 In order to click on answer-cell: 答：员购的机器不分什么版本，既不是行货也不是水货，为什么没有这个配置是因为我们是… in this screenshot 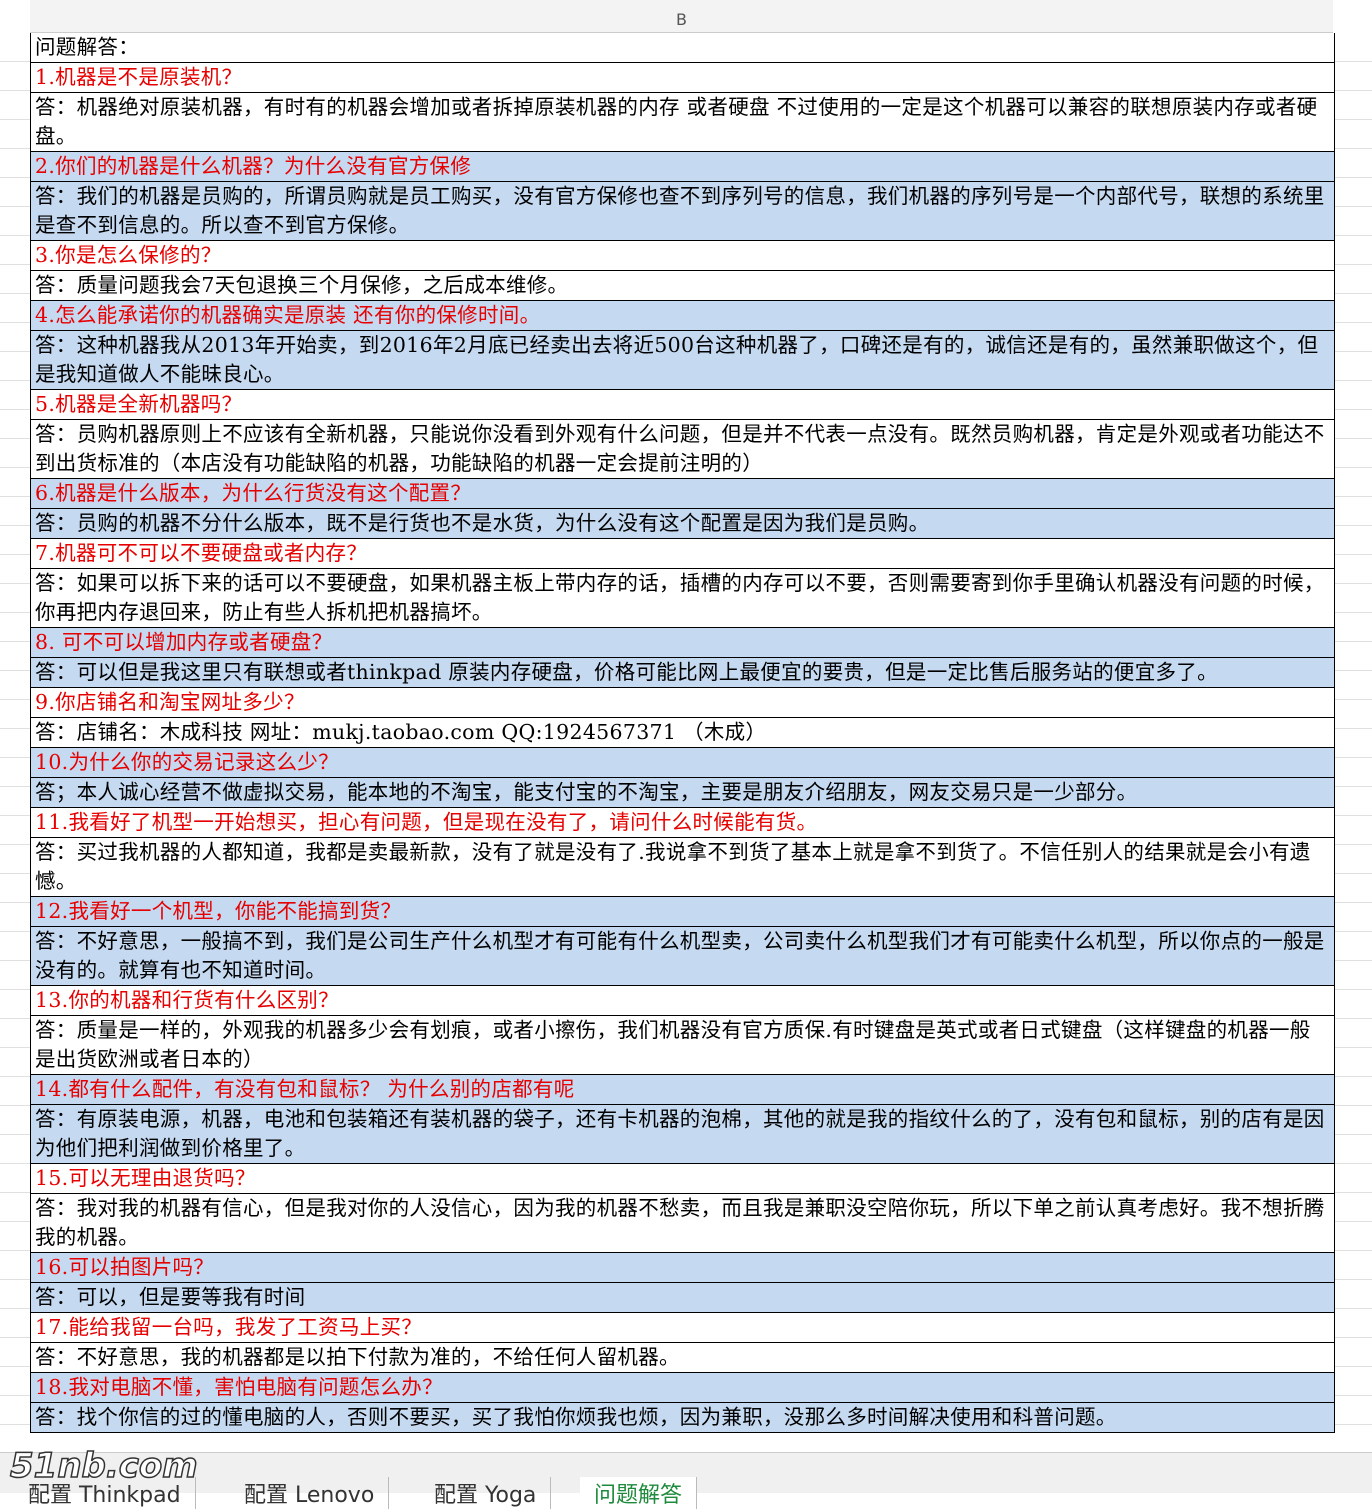, I will do `click(682, 524)`.